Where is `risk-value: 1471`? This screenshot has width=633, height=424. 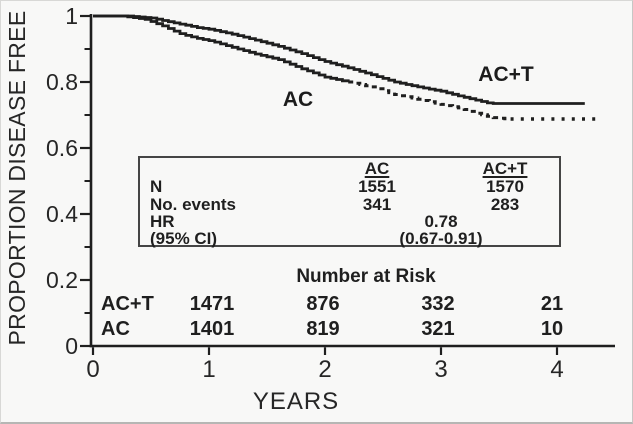 risk-value: 1471 is located at coordinates (212, 304).